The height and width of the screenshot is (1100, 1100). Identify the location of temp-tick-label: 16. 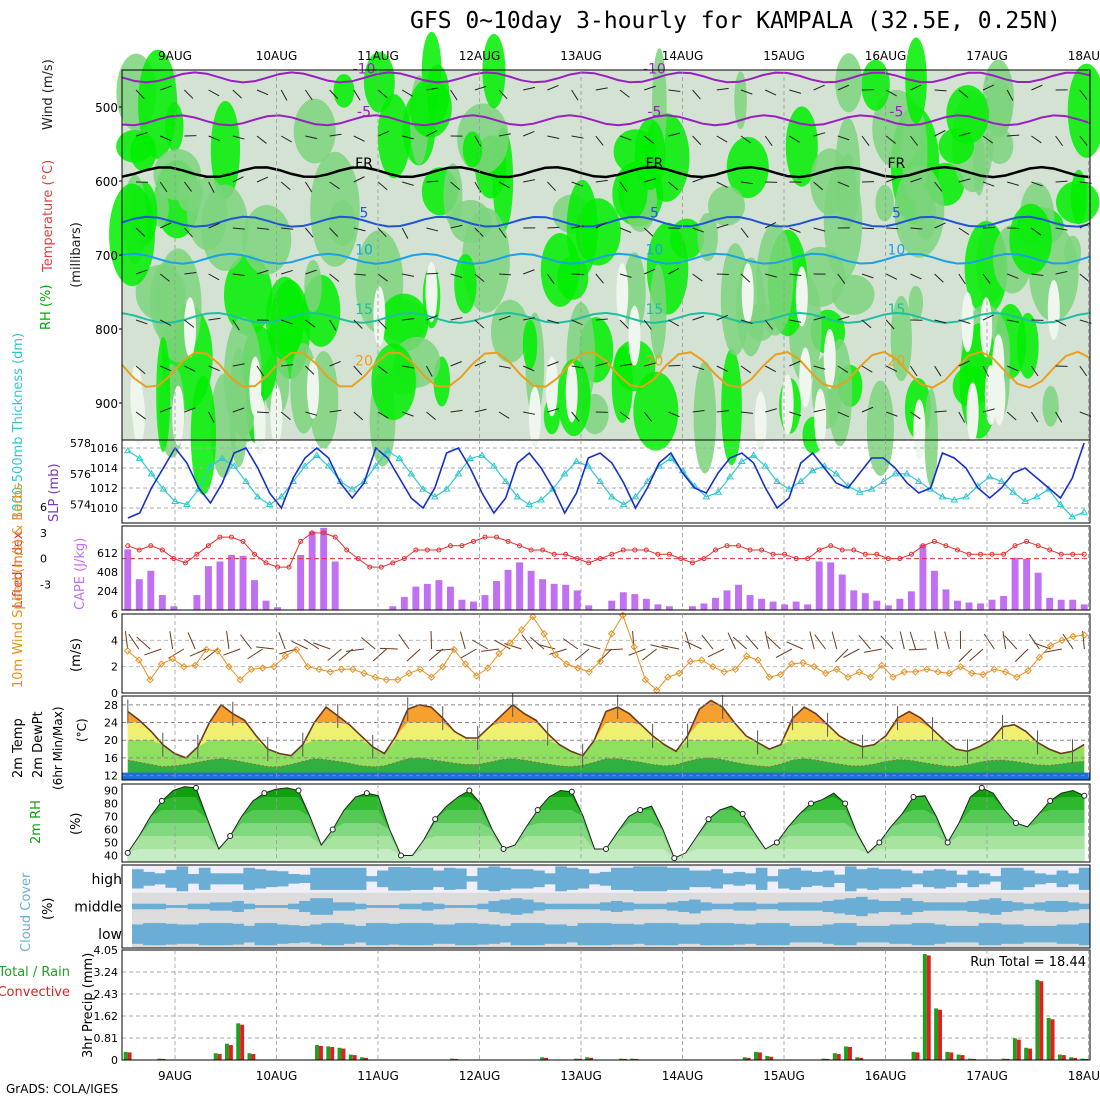
(111, 758).